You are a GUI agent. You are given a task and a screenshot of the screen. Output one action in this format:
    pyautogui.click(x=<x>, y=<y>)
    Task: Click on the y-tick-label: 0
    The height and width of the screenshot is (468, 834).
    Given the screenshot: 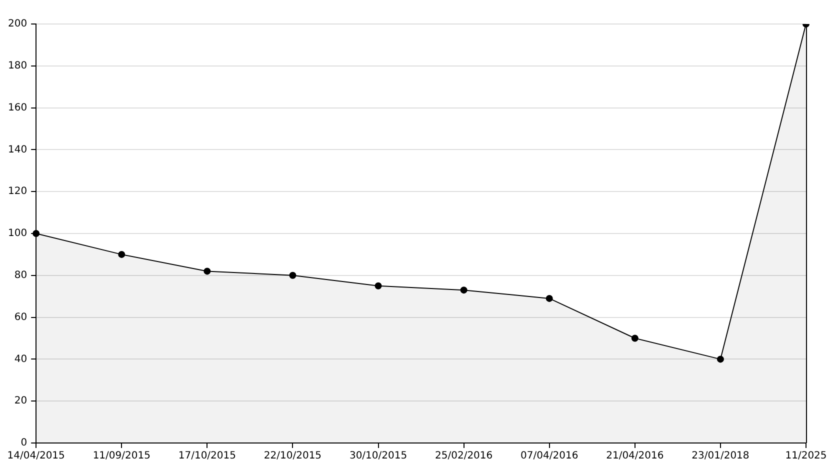 What is the action you would take?
    pyautogui.click(x=24, y=443)
    